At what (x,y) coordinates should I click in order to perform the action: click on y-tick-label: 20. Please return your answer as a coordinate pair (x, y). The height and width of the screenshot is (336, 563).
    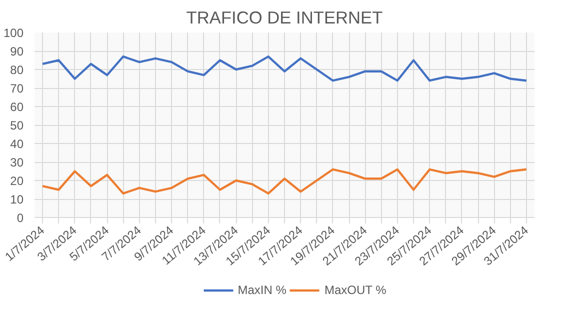
    Looking at the image, I should click on (17, 181).